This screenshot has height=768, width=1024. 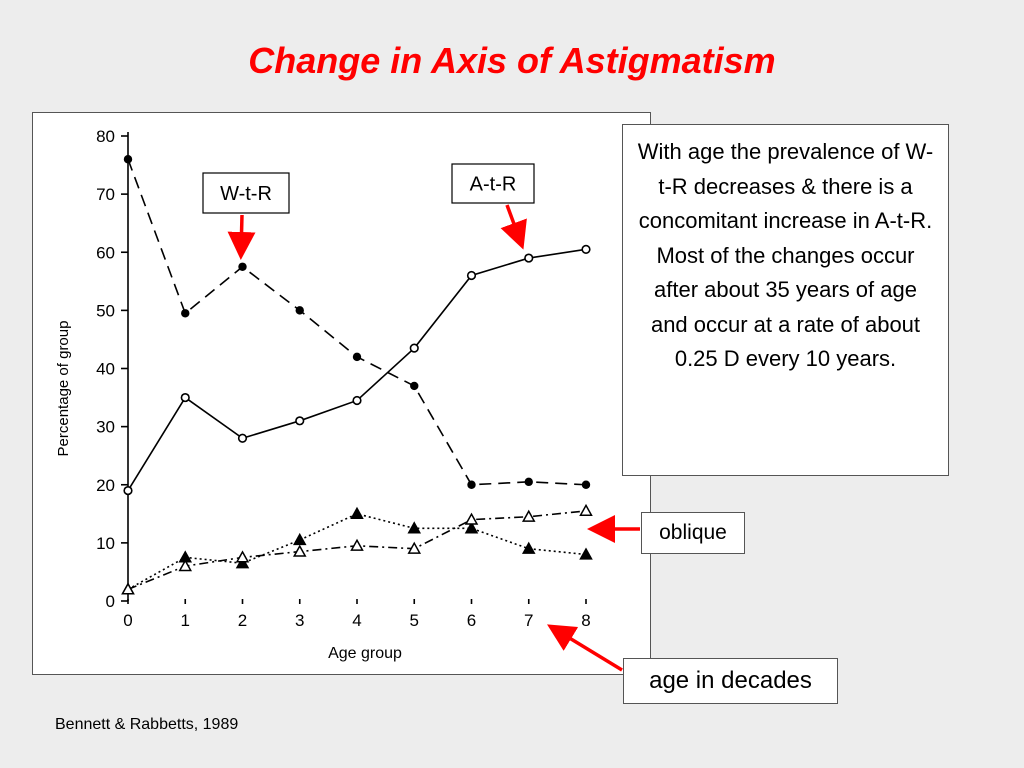 I want to click on y-axis-label: Percentage of group, so click(x=63, y=389).